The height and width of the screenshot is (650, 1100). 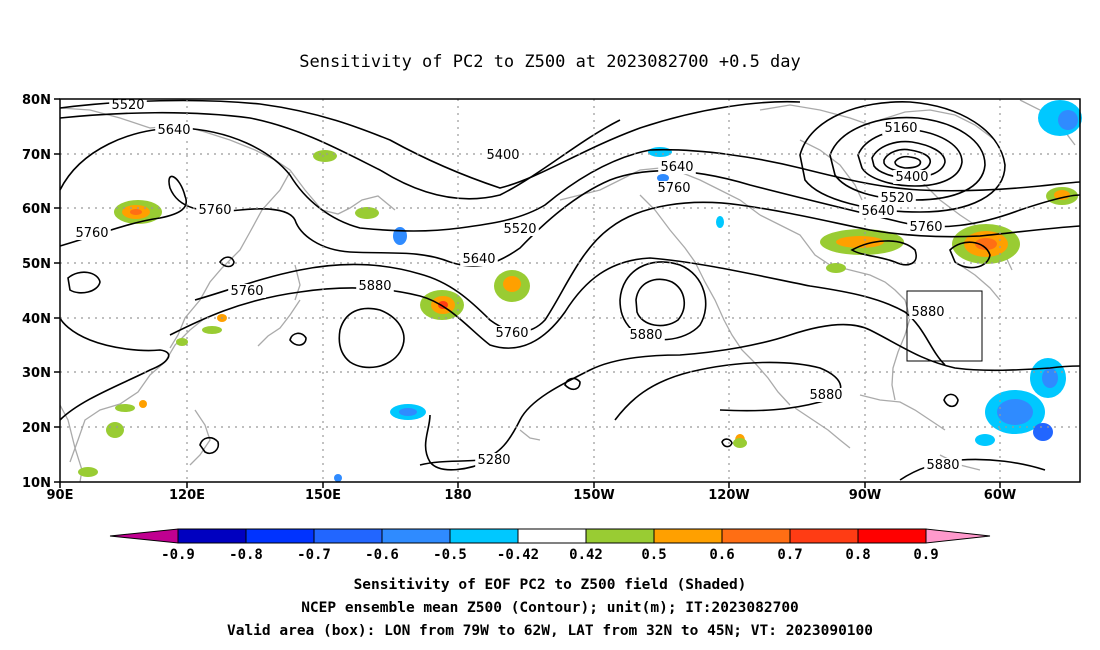 What do you see at coordinates (1000, 495) in the screenshot?
I see `lon-tick-label: 60W` at bounding box center [1000, 495].